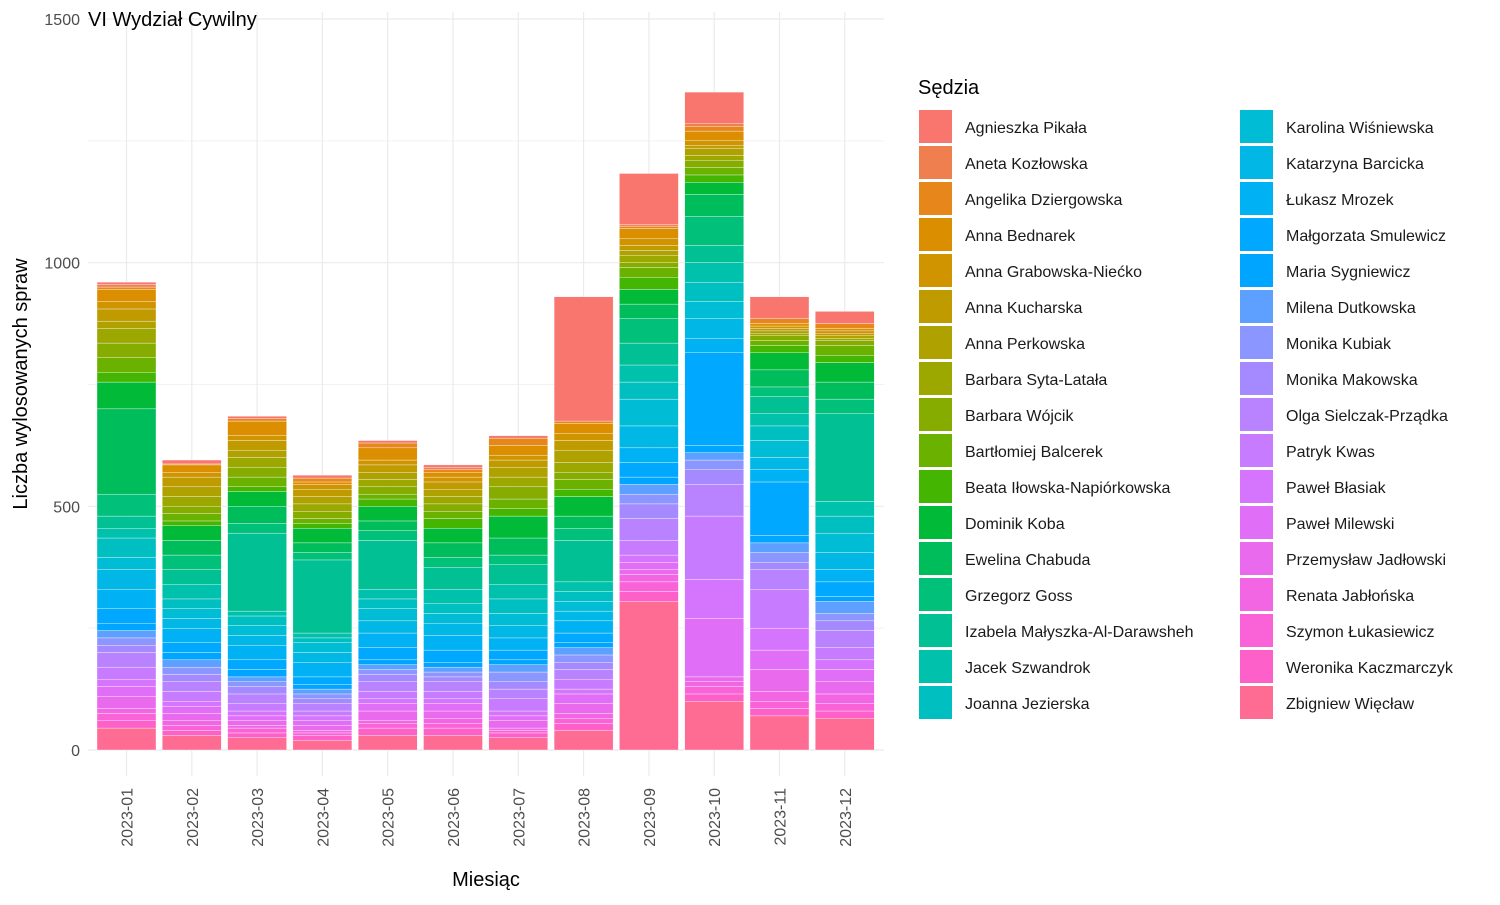  What do you see at coordinates (1355, 164) in the screenshot?
I see `legend-label: Katarzyna Barcicka` at bounding box center [1355, 164].